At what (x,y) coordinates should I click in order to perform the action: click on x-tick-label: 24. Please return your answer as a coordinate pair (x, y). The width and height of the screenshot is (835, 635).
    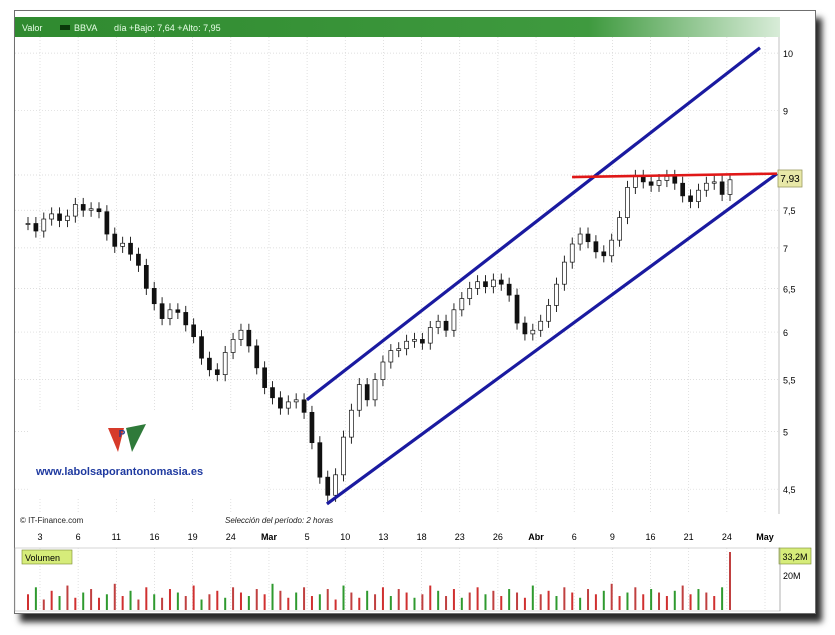
    Looking at the image, I should click on (231, 537).